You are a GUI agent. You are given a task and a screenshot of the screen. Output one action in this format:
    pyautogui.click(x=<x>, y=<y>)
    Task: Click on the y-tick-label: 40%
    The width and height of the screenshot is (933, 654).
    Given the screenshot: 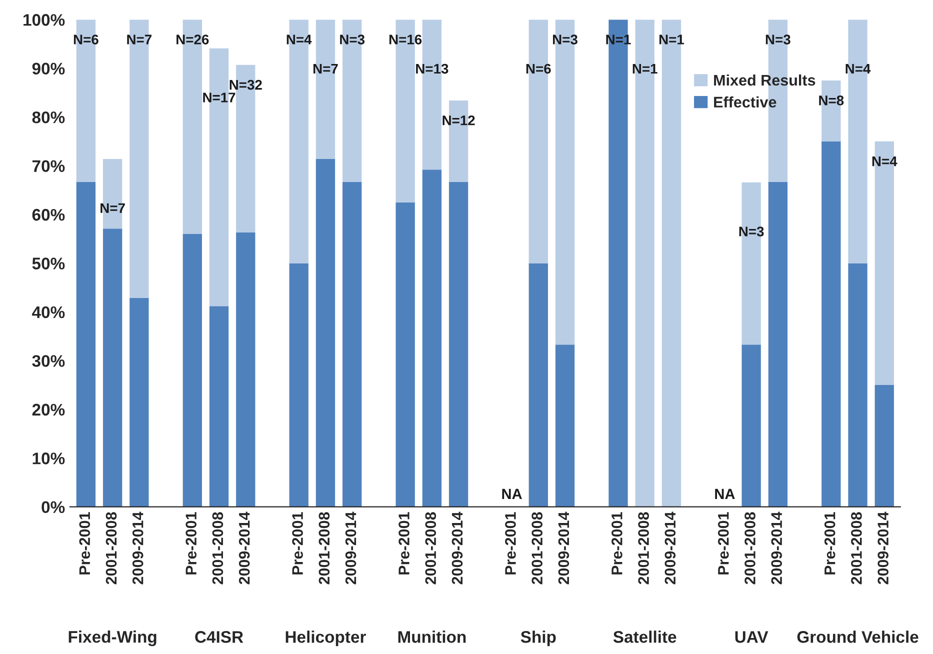 What is the action you would take?
    pyautogui.click(x=48, y=312)
    